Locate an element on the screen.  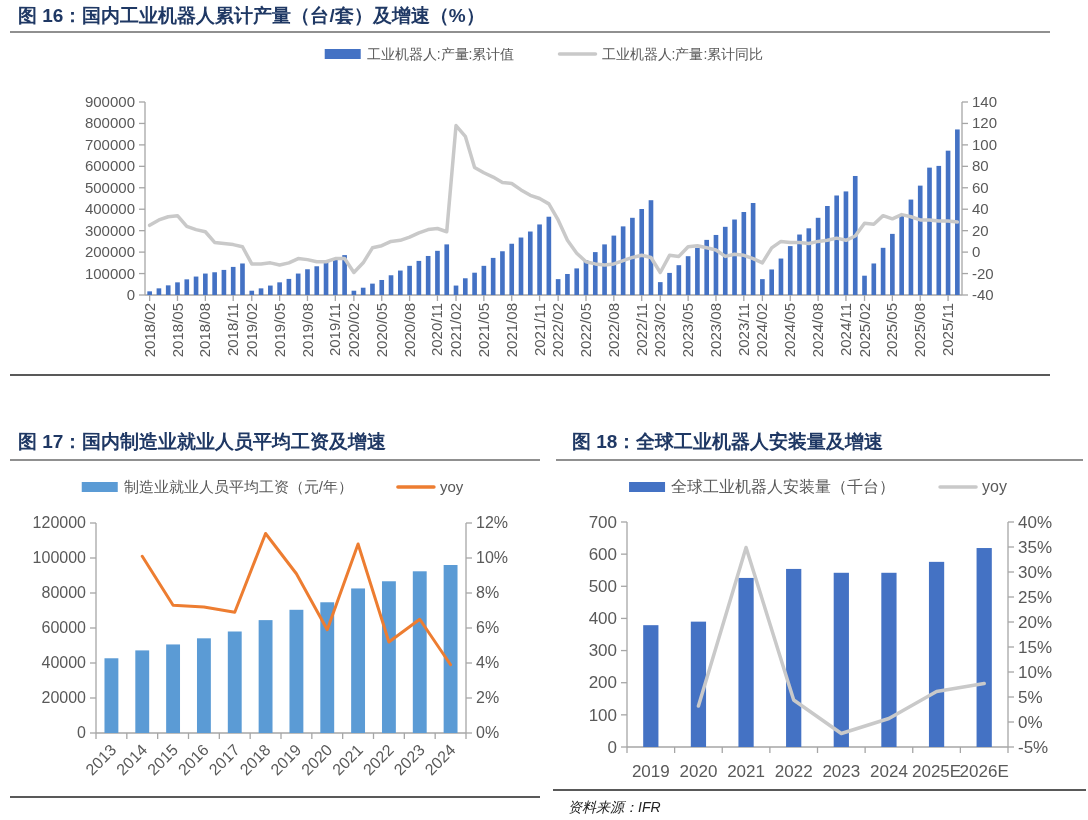
x-tick-label: 2020/11 is located at coordinates (437, 330).